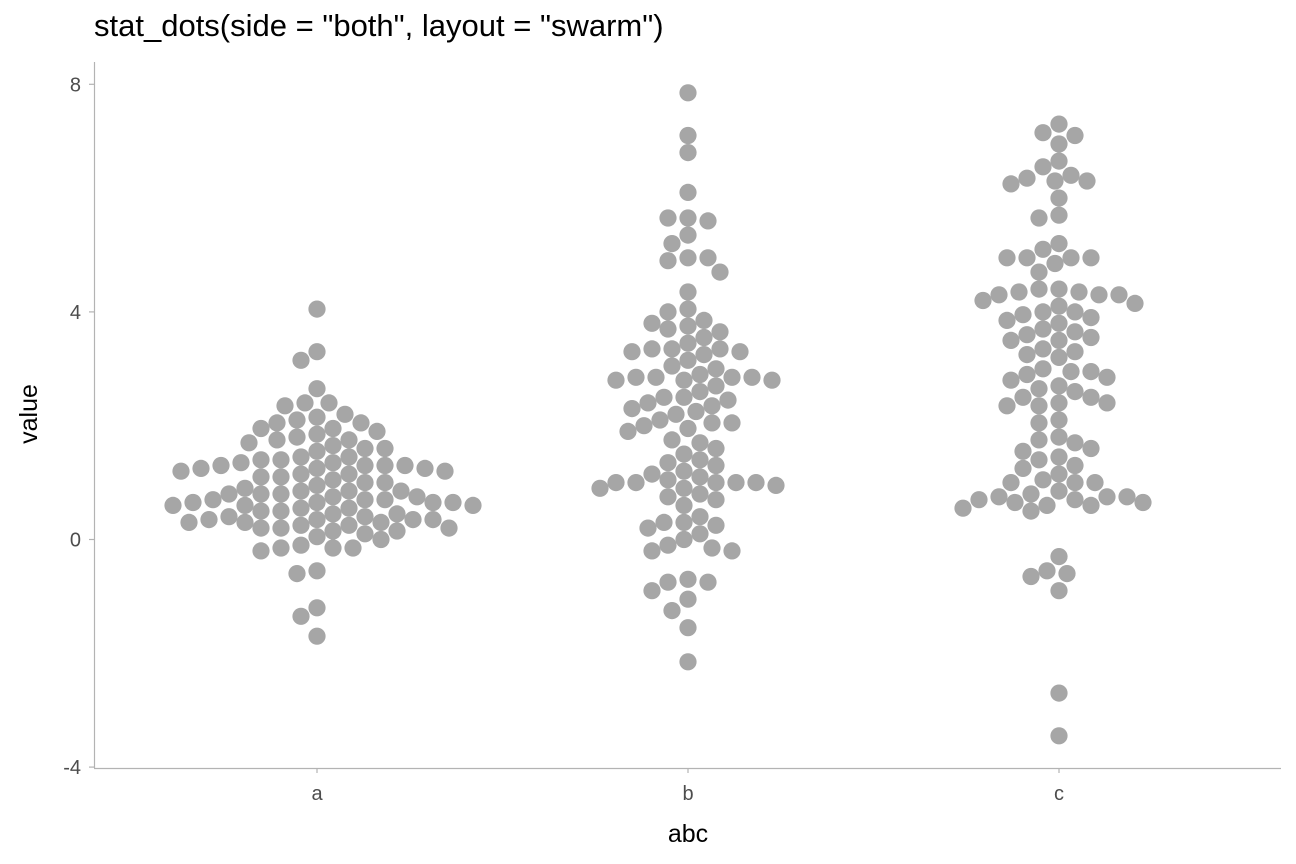  I want to click on y-axis-title: value, so click(29, 414).